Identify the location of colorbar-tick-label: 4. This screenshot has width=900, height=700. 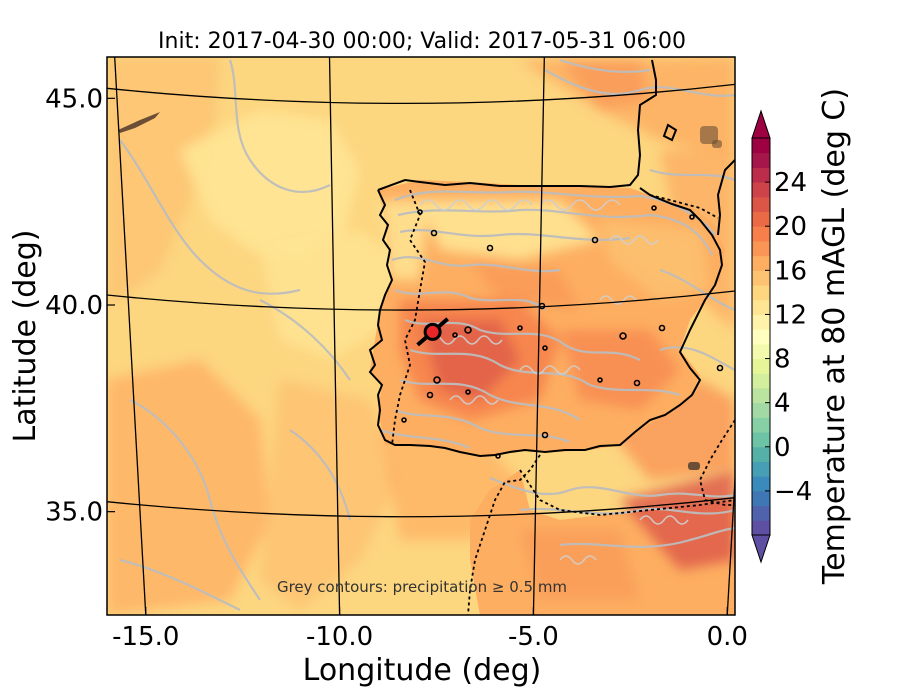
(782, 404).